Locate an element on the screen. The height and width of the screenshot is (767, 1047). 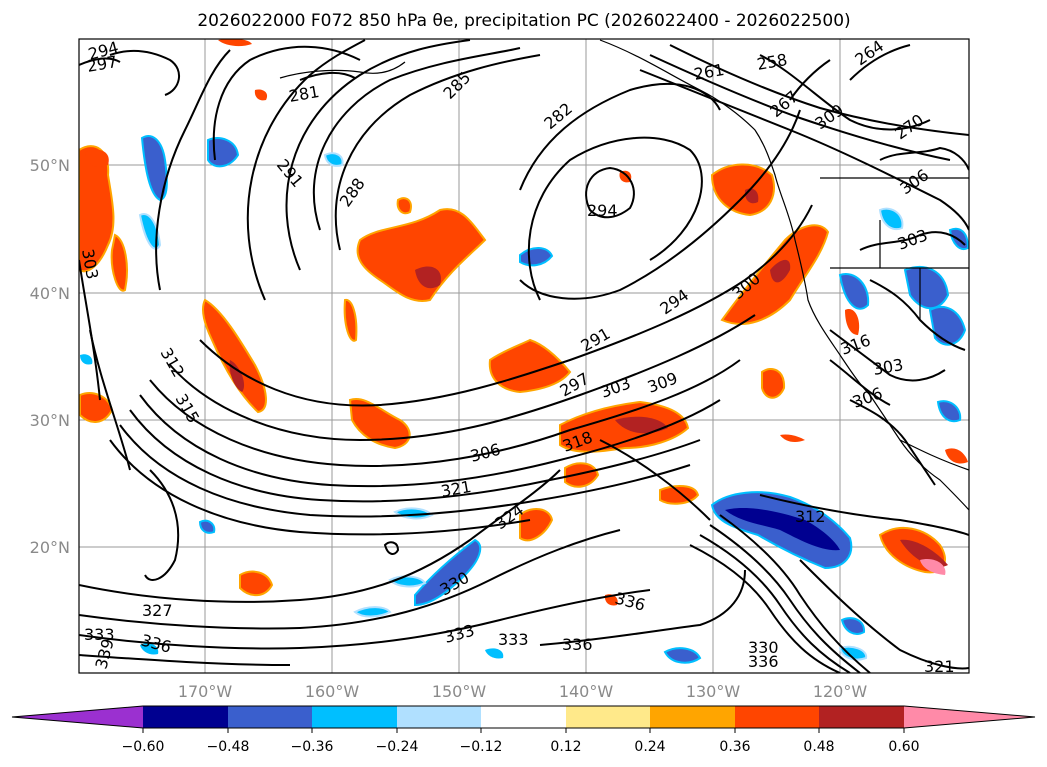
contour-label: 321 is located at coordinates (939, 666).